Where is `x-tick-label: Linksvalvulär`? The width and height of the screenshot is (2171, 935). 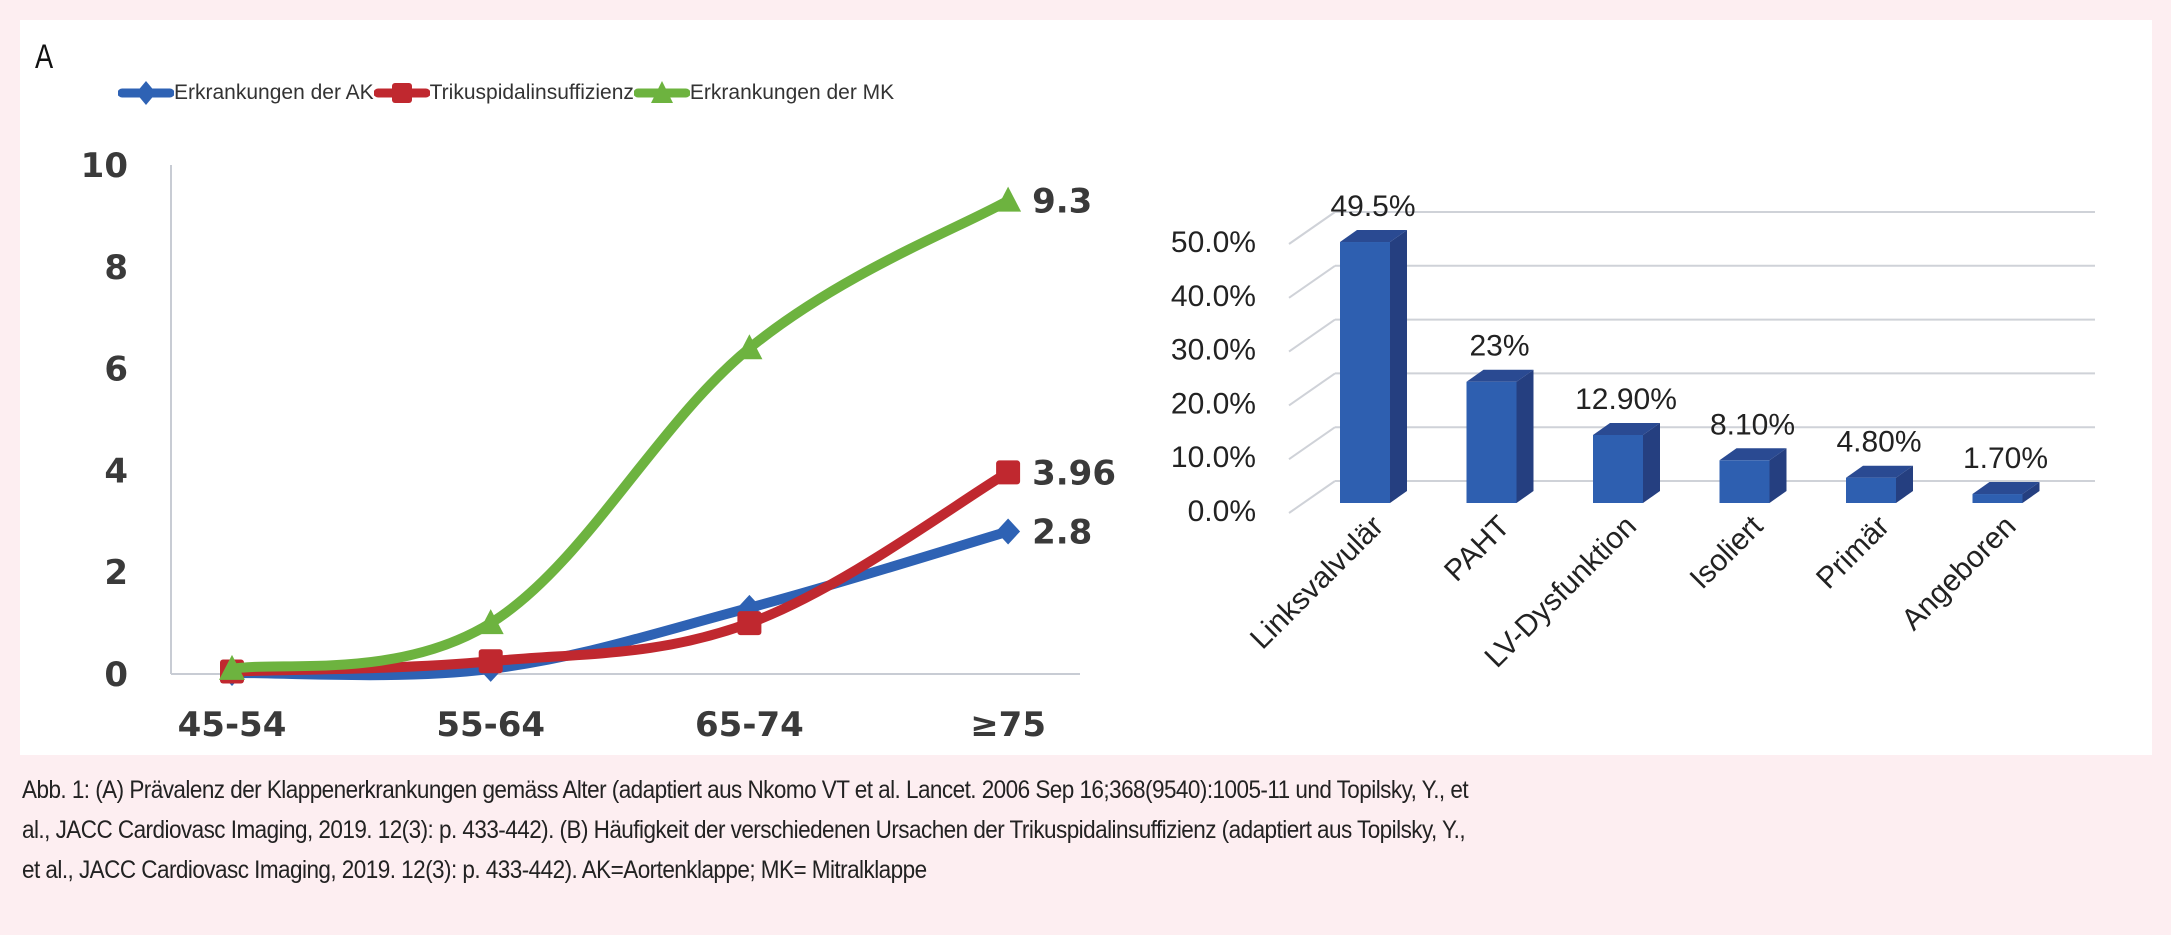
x-tick-label: Linksvalvulär is located at coordinates (1317, 583).